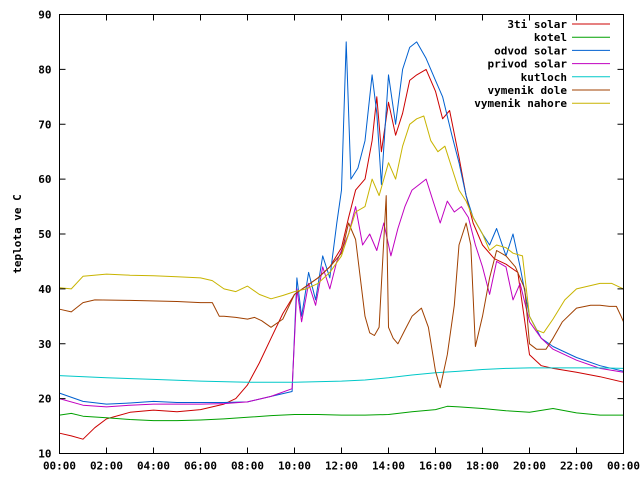 Image resolution: width=640 pixels, height=480 pixels. Describe the element at coordinates (294, 466) in the screenshot. I see `x-tick-label: 10:00` at that location.